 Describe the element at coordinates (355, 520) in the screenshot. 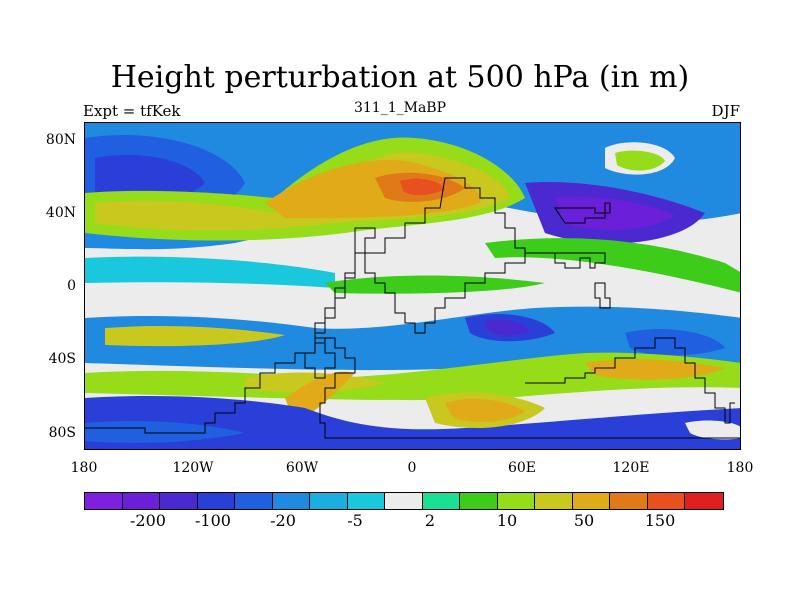

I see `colorbar-label: -5` at that location.